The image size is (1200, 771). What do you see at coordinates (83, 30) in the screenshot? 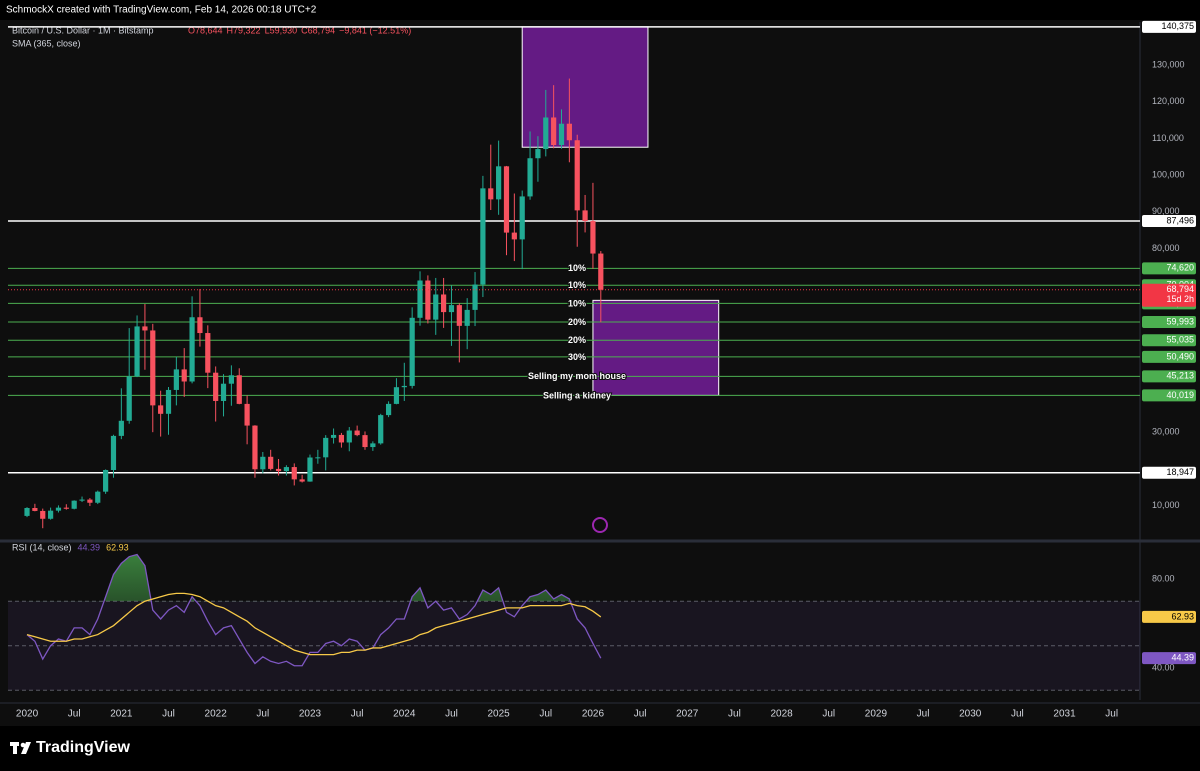
I see `chart-title: Bitcoin / U.S. Dollar · 1M · Bitstamp` at bounding box center [83, 30].